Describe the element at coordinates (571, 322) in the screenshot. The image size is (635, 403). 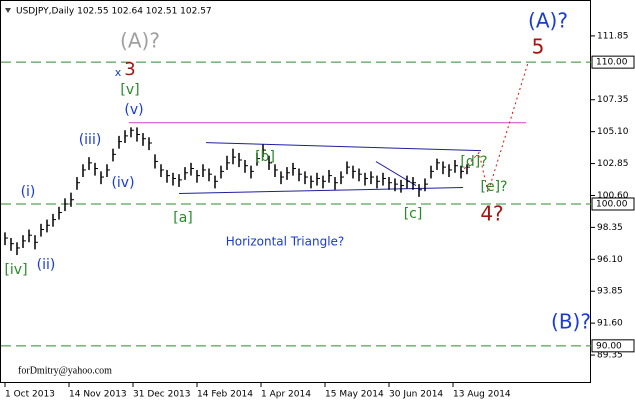
I see `wave-label: (B)?` at that location.